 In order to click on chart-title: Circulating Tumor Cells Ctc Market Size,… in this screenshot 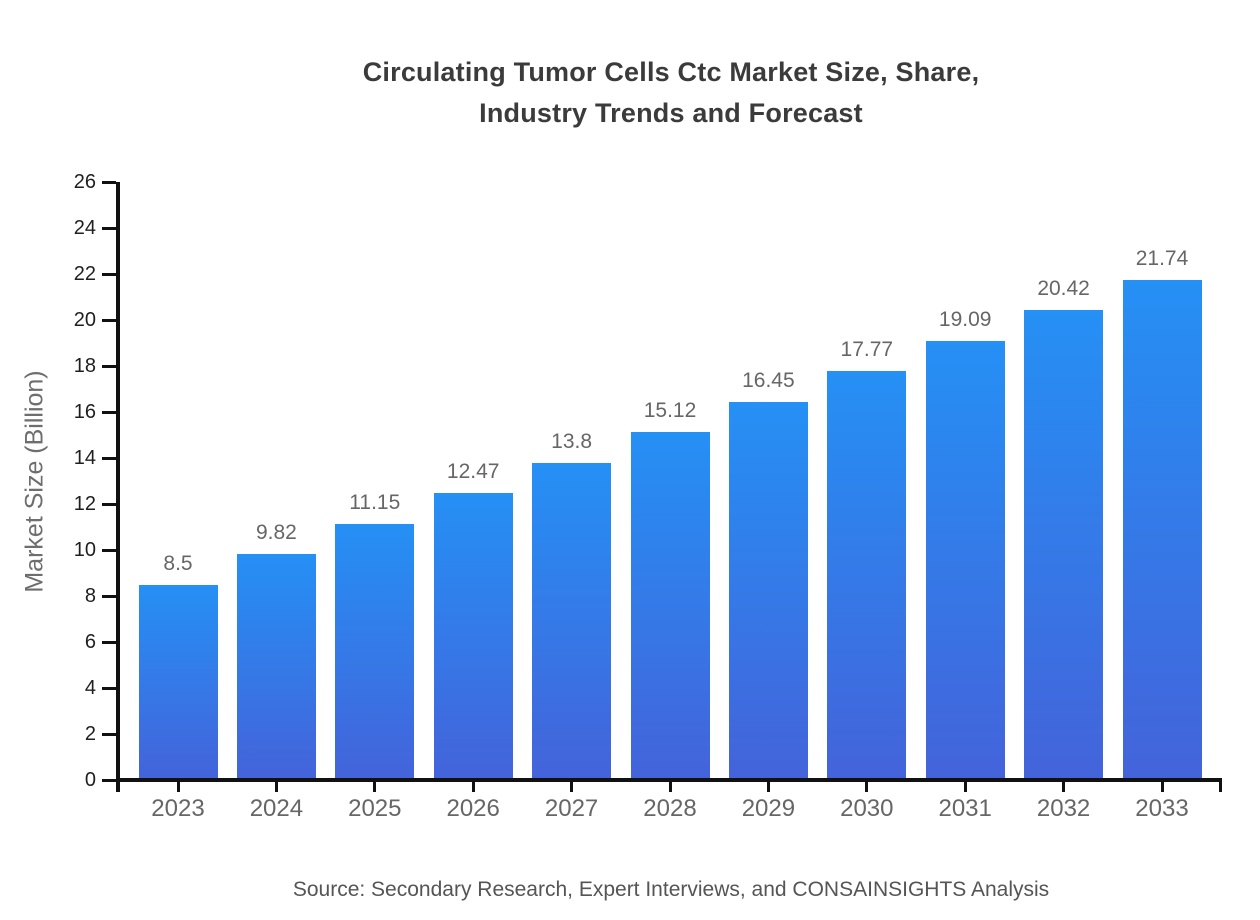, I will do `click(671, 93)`.